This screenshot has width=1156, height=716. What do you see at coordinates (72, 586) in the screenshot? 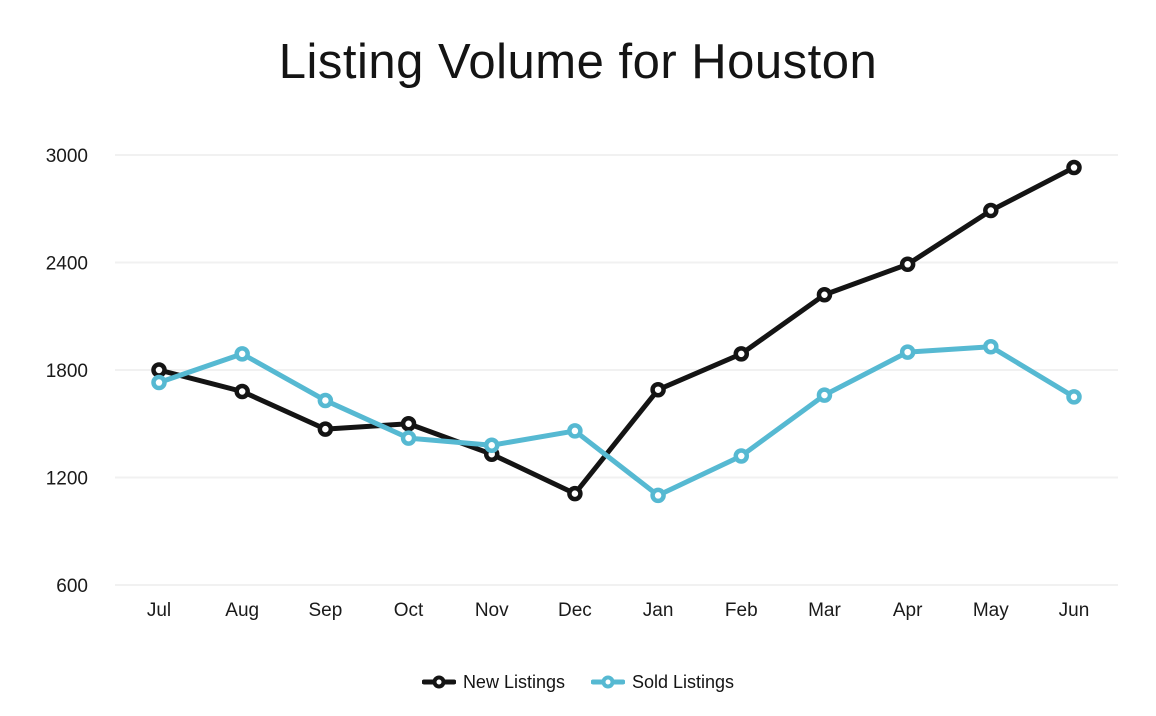
I see `y-tick-label: 600` at bounding box center [72, 586].